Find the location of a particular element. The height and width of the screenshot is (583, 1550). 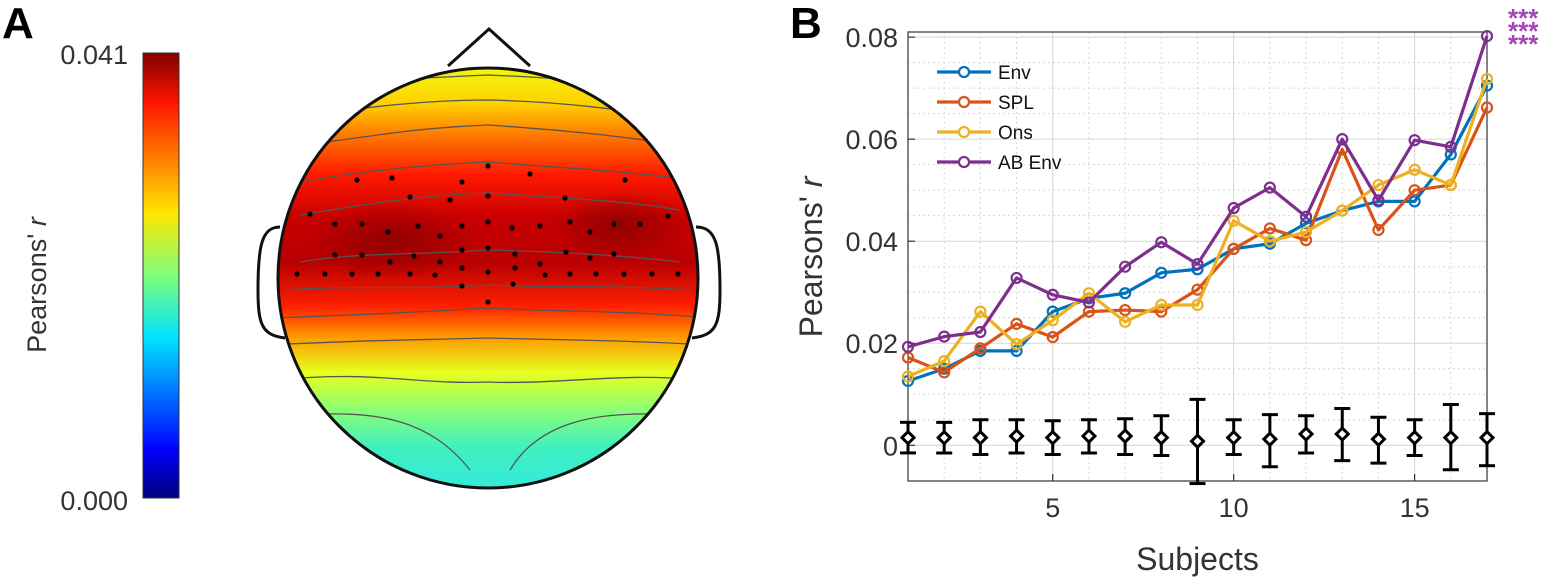

panel-a-letter: A is located at coordinates (18, 24).